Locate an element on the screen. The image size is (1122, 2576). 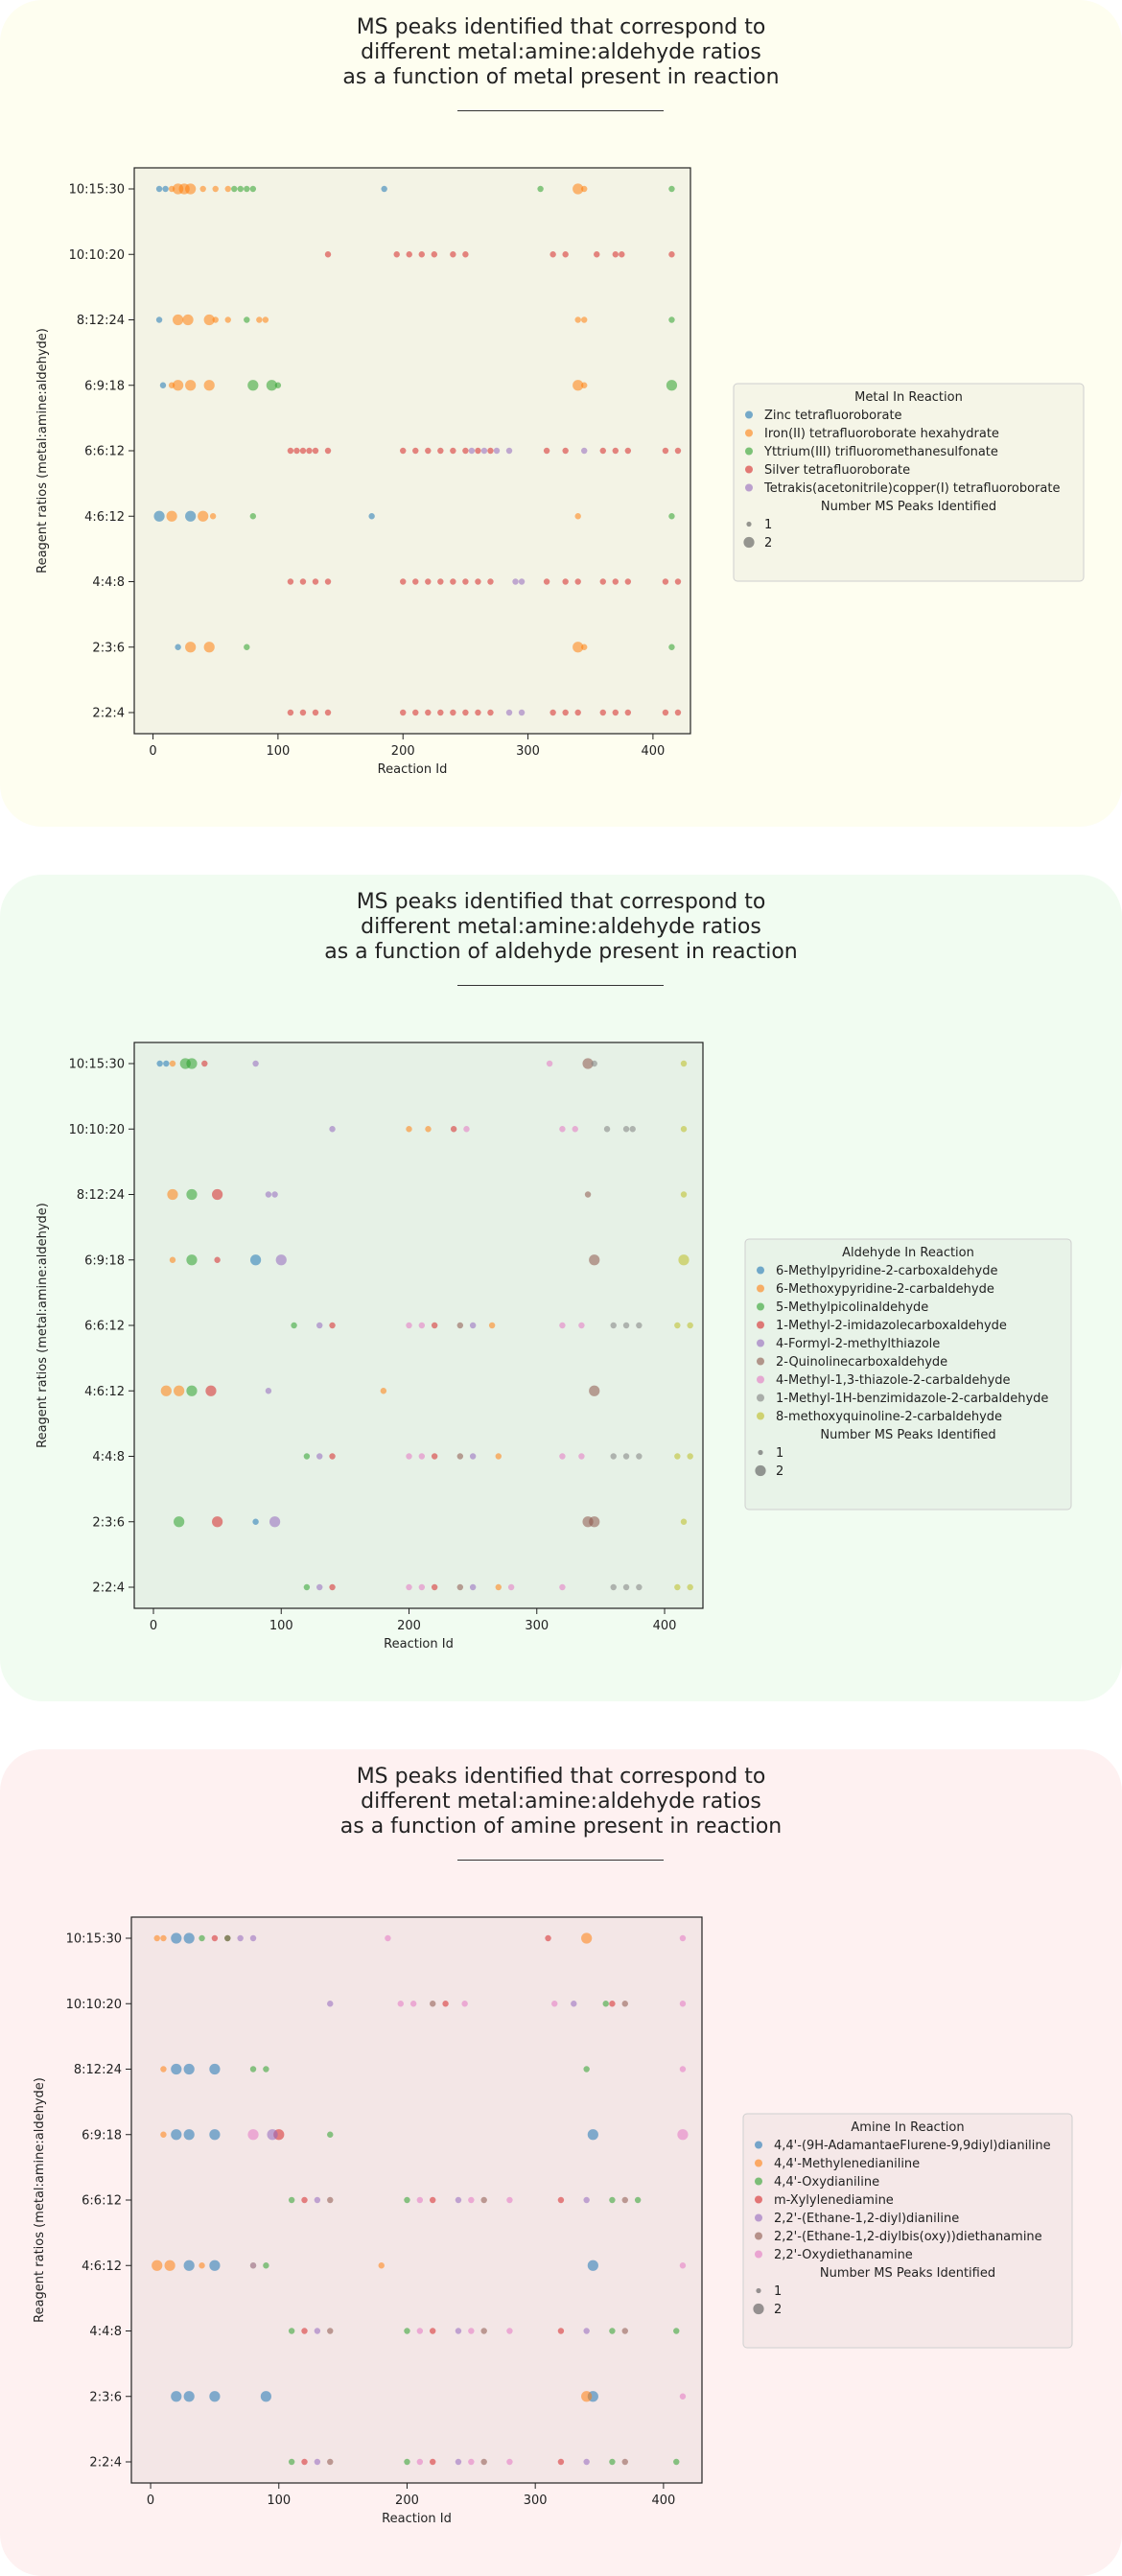
legend-entry: m-Xylylenediamine is located at coordinates (834, 2200).